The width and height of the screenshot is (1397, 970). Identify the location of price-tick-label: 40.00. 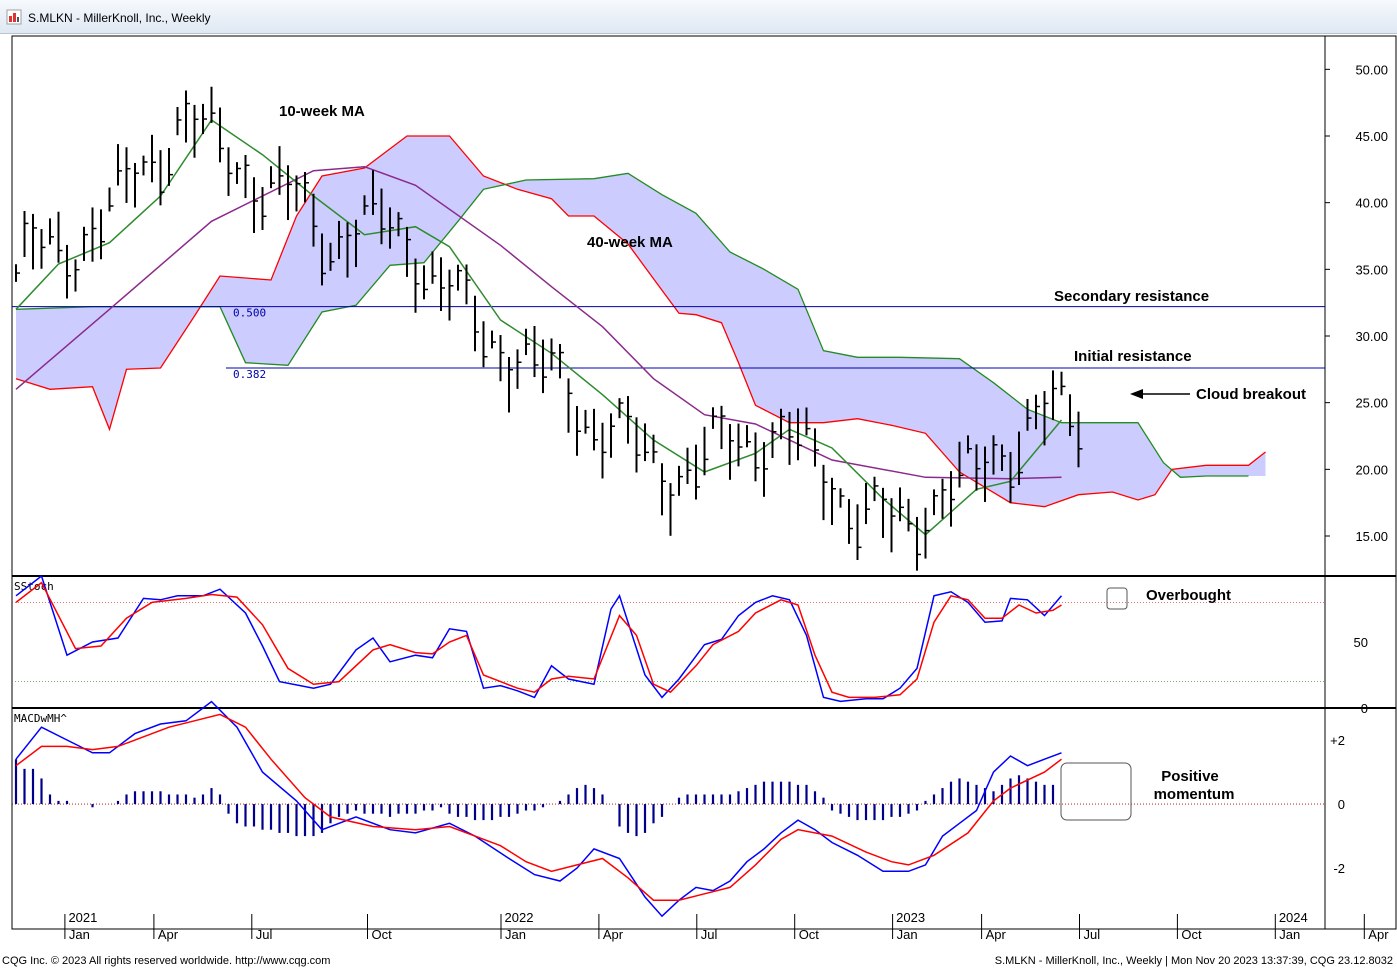
(1371, 203).